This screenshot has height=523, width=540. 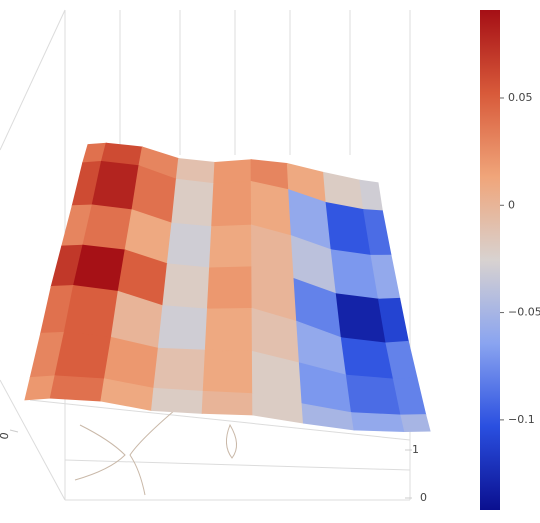 What do you see at coordinates (521, 419) in the screenshot?
I see `colorbar-tick-label: −0.1` at bounding box center [521, 419].